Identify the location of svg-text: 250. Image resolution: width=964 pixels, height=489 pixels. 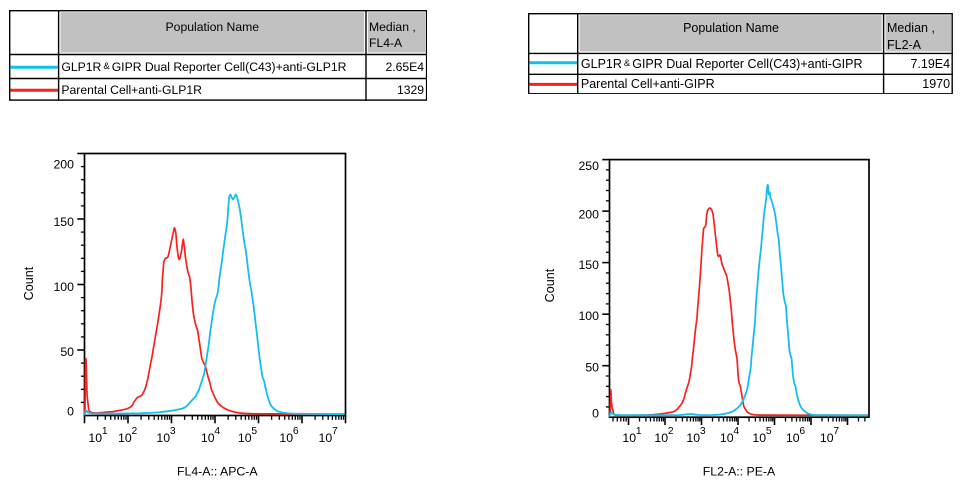
(588, 166).